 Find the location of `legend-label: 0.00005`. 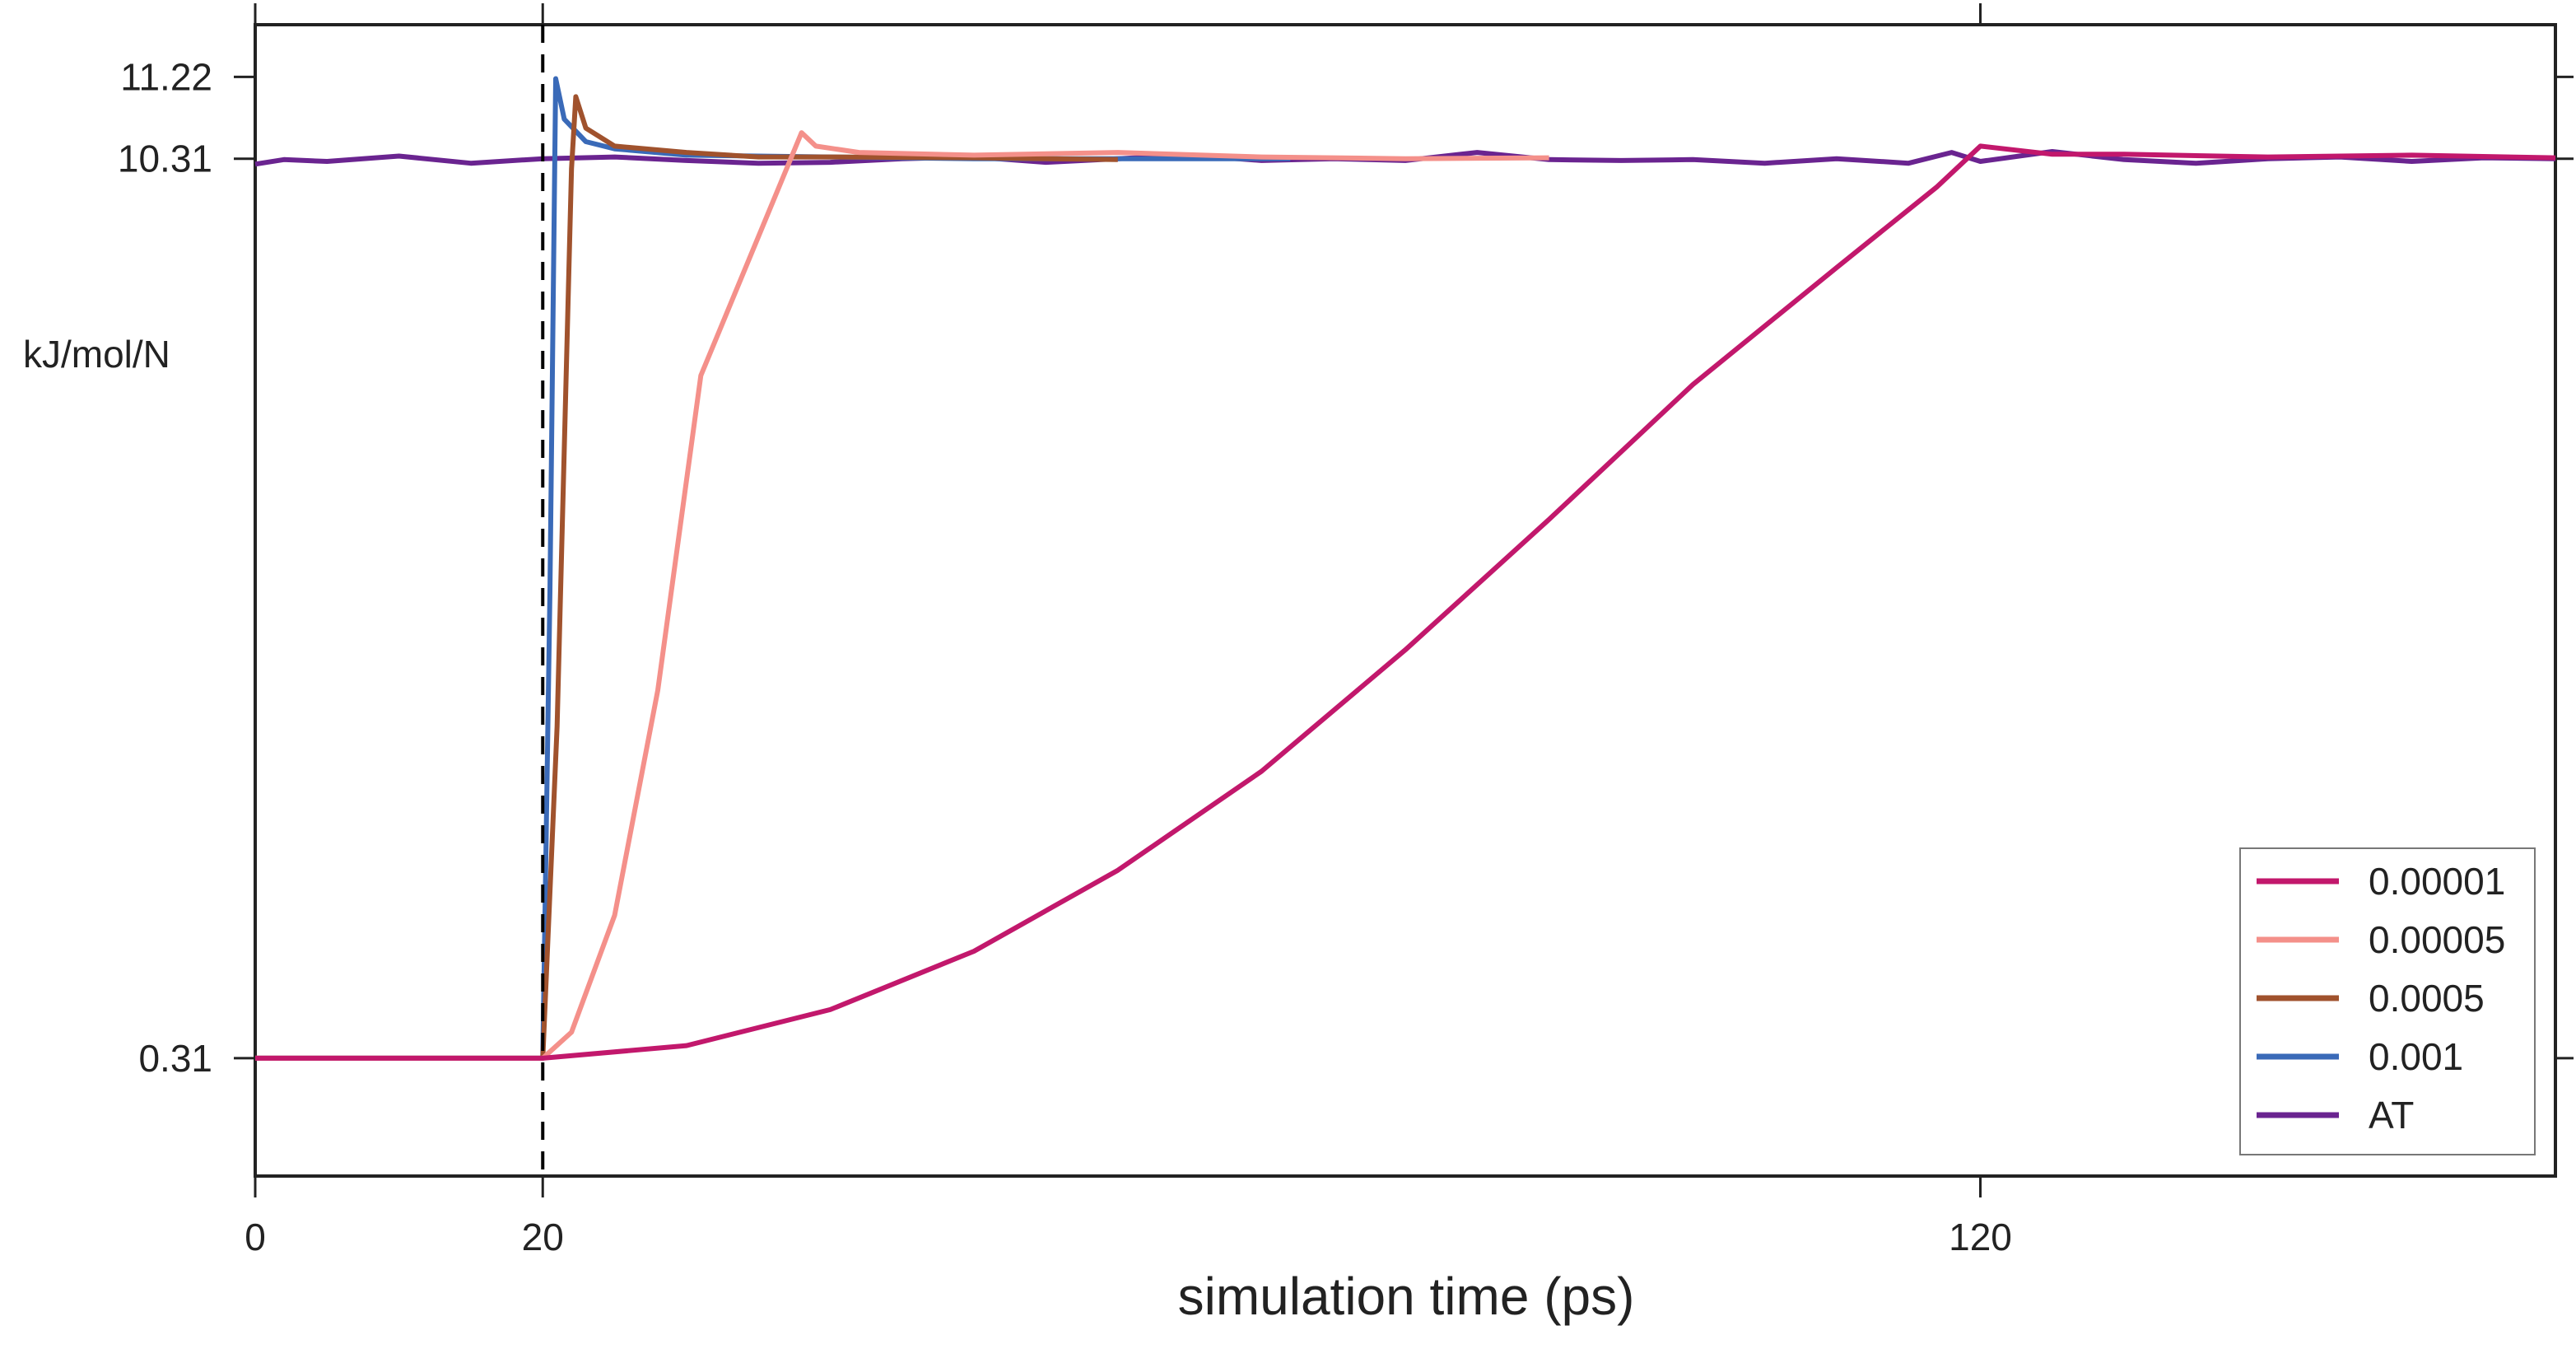

legend-label: 0.00005 is located at coordinates (2437, 939).